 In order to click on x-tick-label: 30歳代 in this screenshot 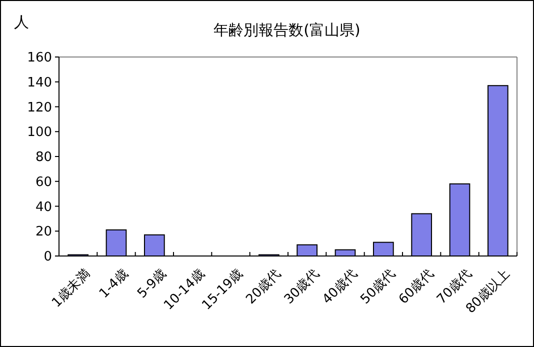, I will do `click(302, 287)`.